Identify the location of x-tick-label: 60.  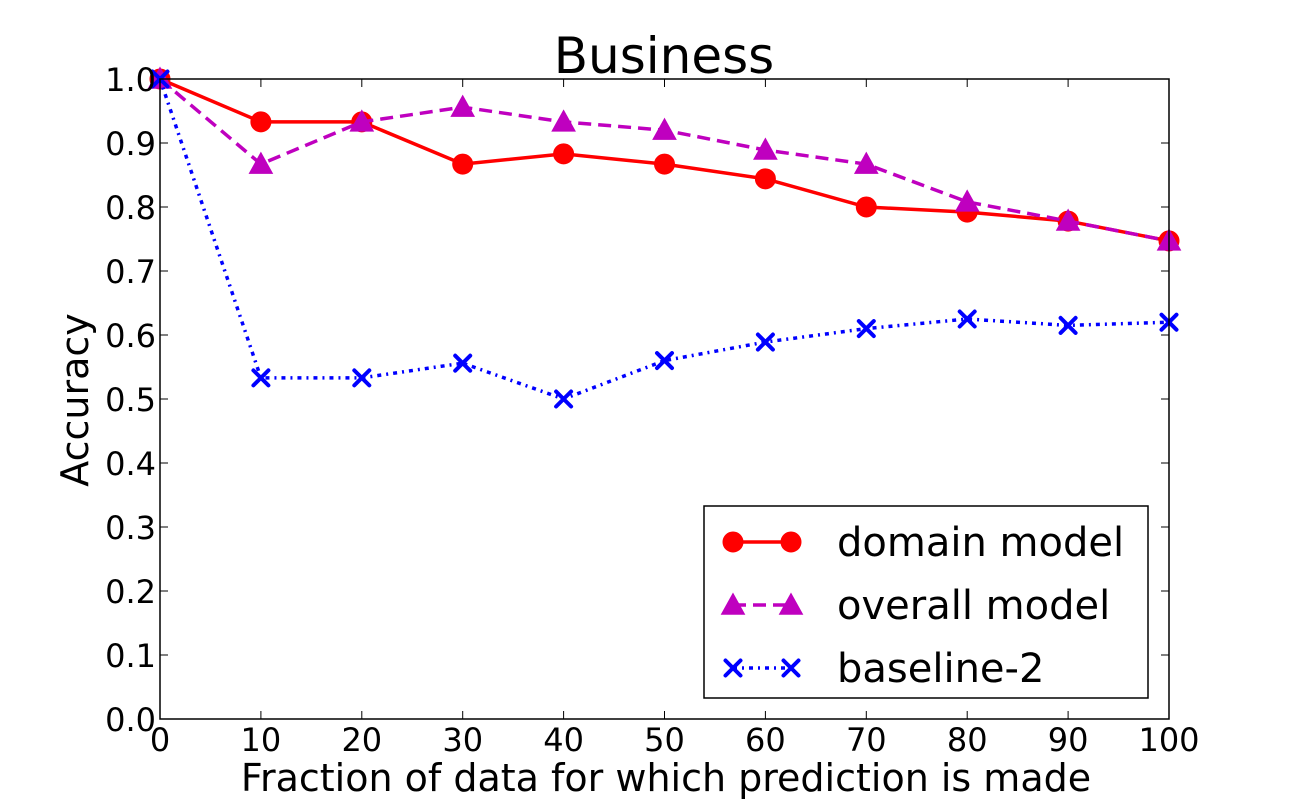
(765, 740).